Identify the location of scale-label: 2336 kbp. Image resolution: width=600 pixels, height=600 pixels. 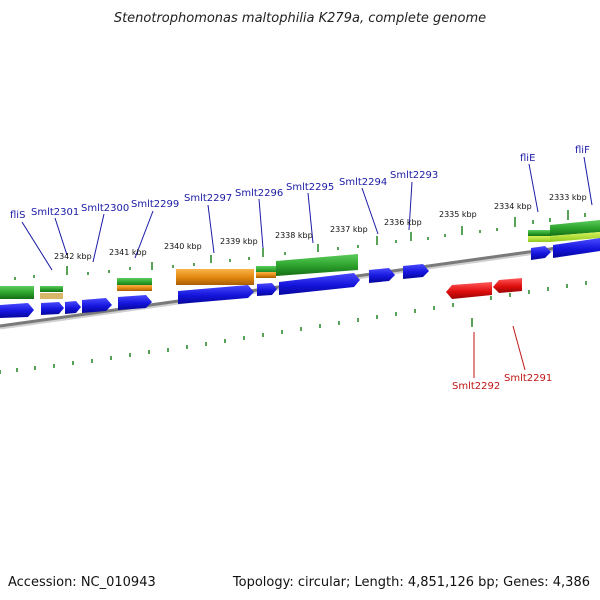
(403, 222).